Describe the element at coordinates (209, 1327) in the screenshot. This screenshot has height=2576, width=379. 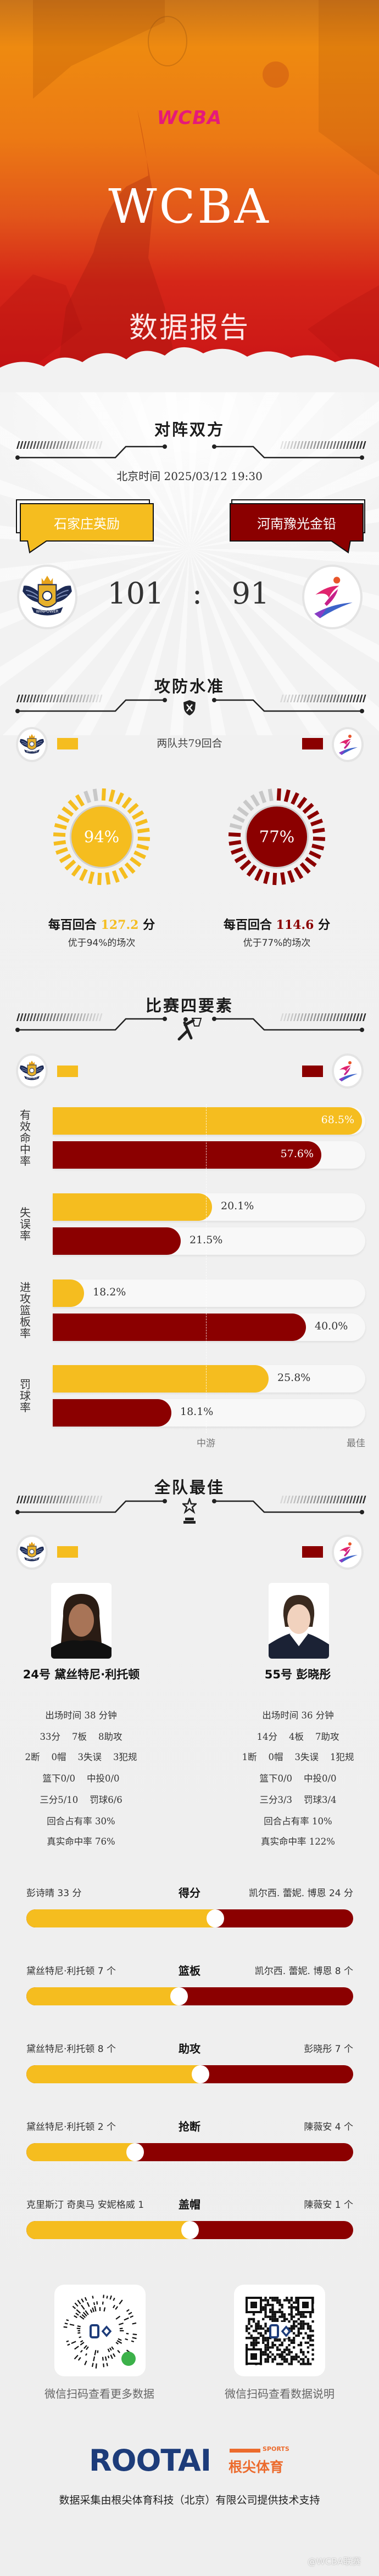
I see `factor-bar-away: 40.0%` at that location.